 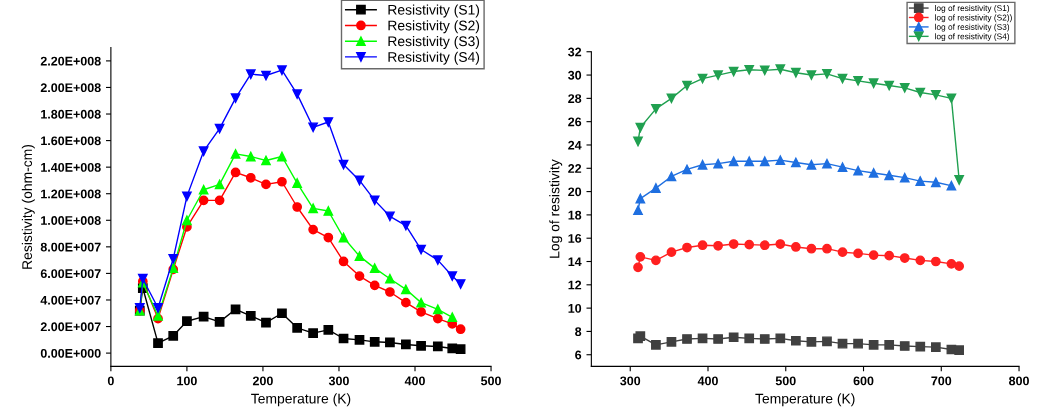 I want to click on y-tick-label: 1.40E+008, so click(x=71, y=167).